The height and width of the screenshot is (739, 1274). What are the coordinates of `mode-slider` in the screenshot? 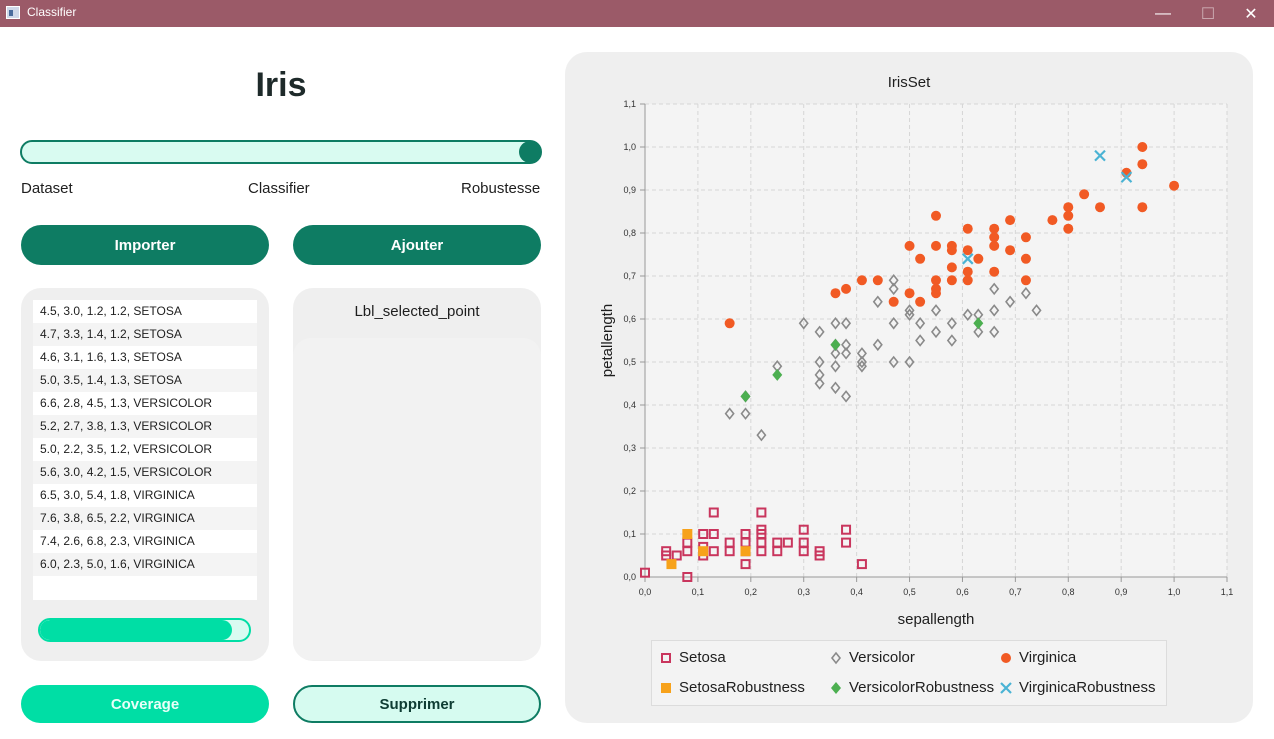 It's located at (281, 152).